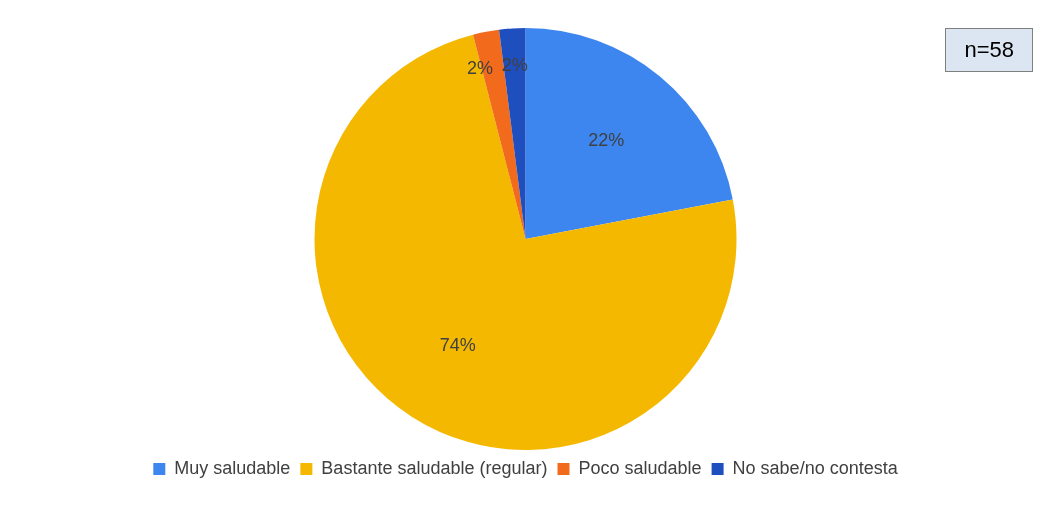  Describe the element at coordinates (480, 68) in the screenshot. I see `data-label: 2%` at that location.